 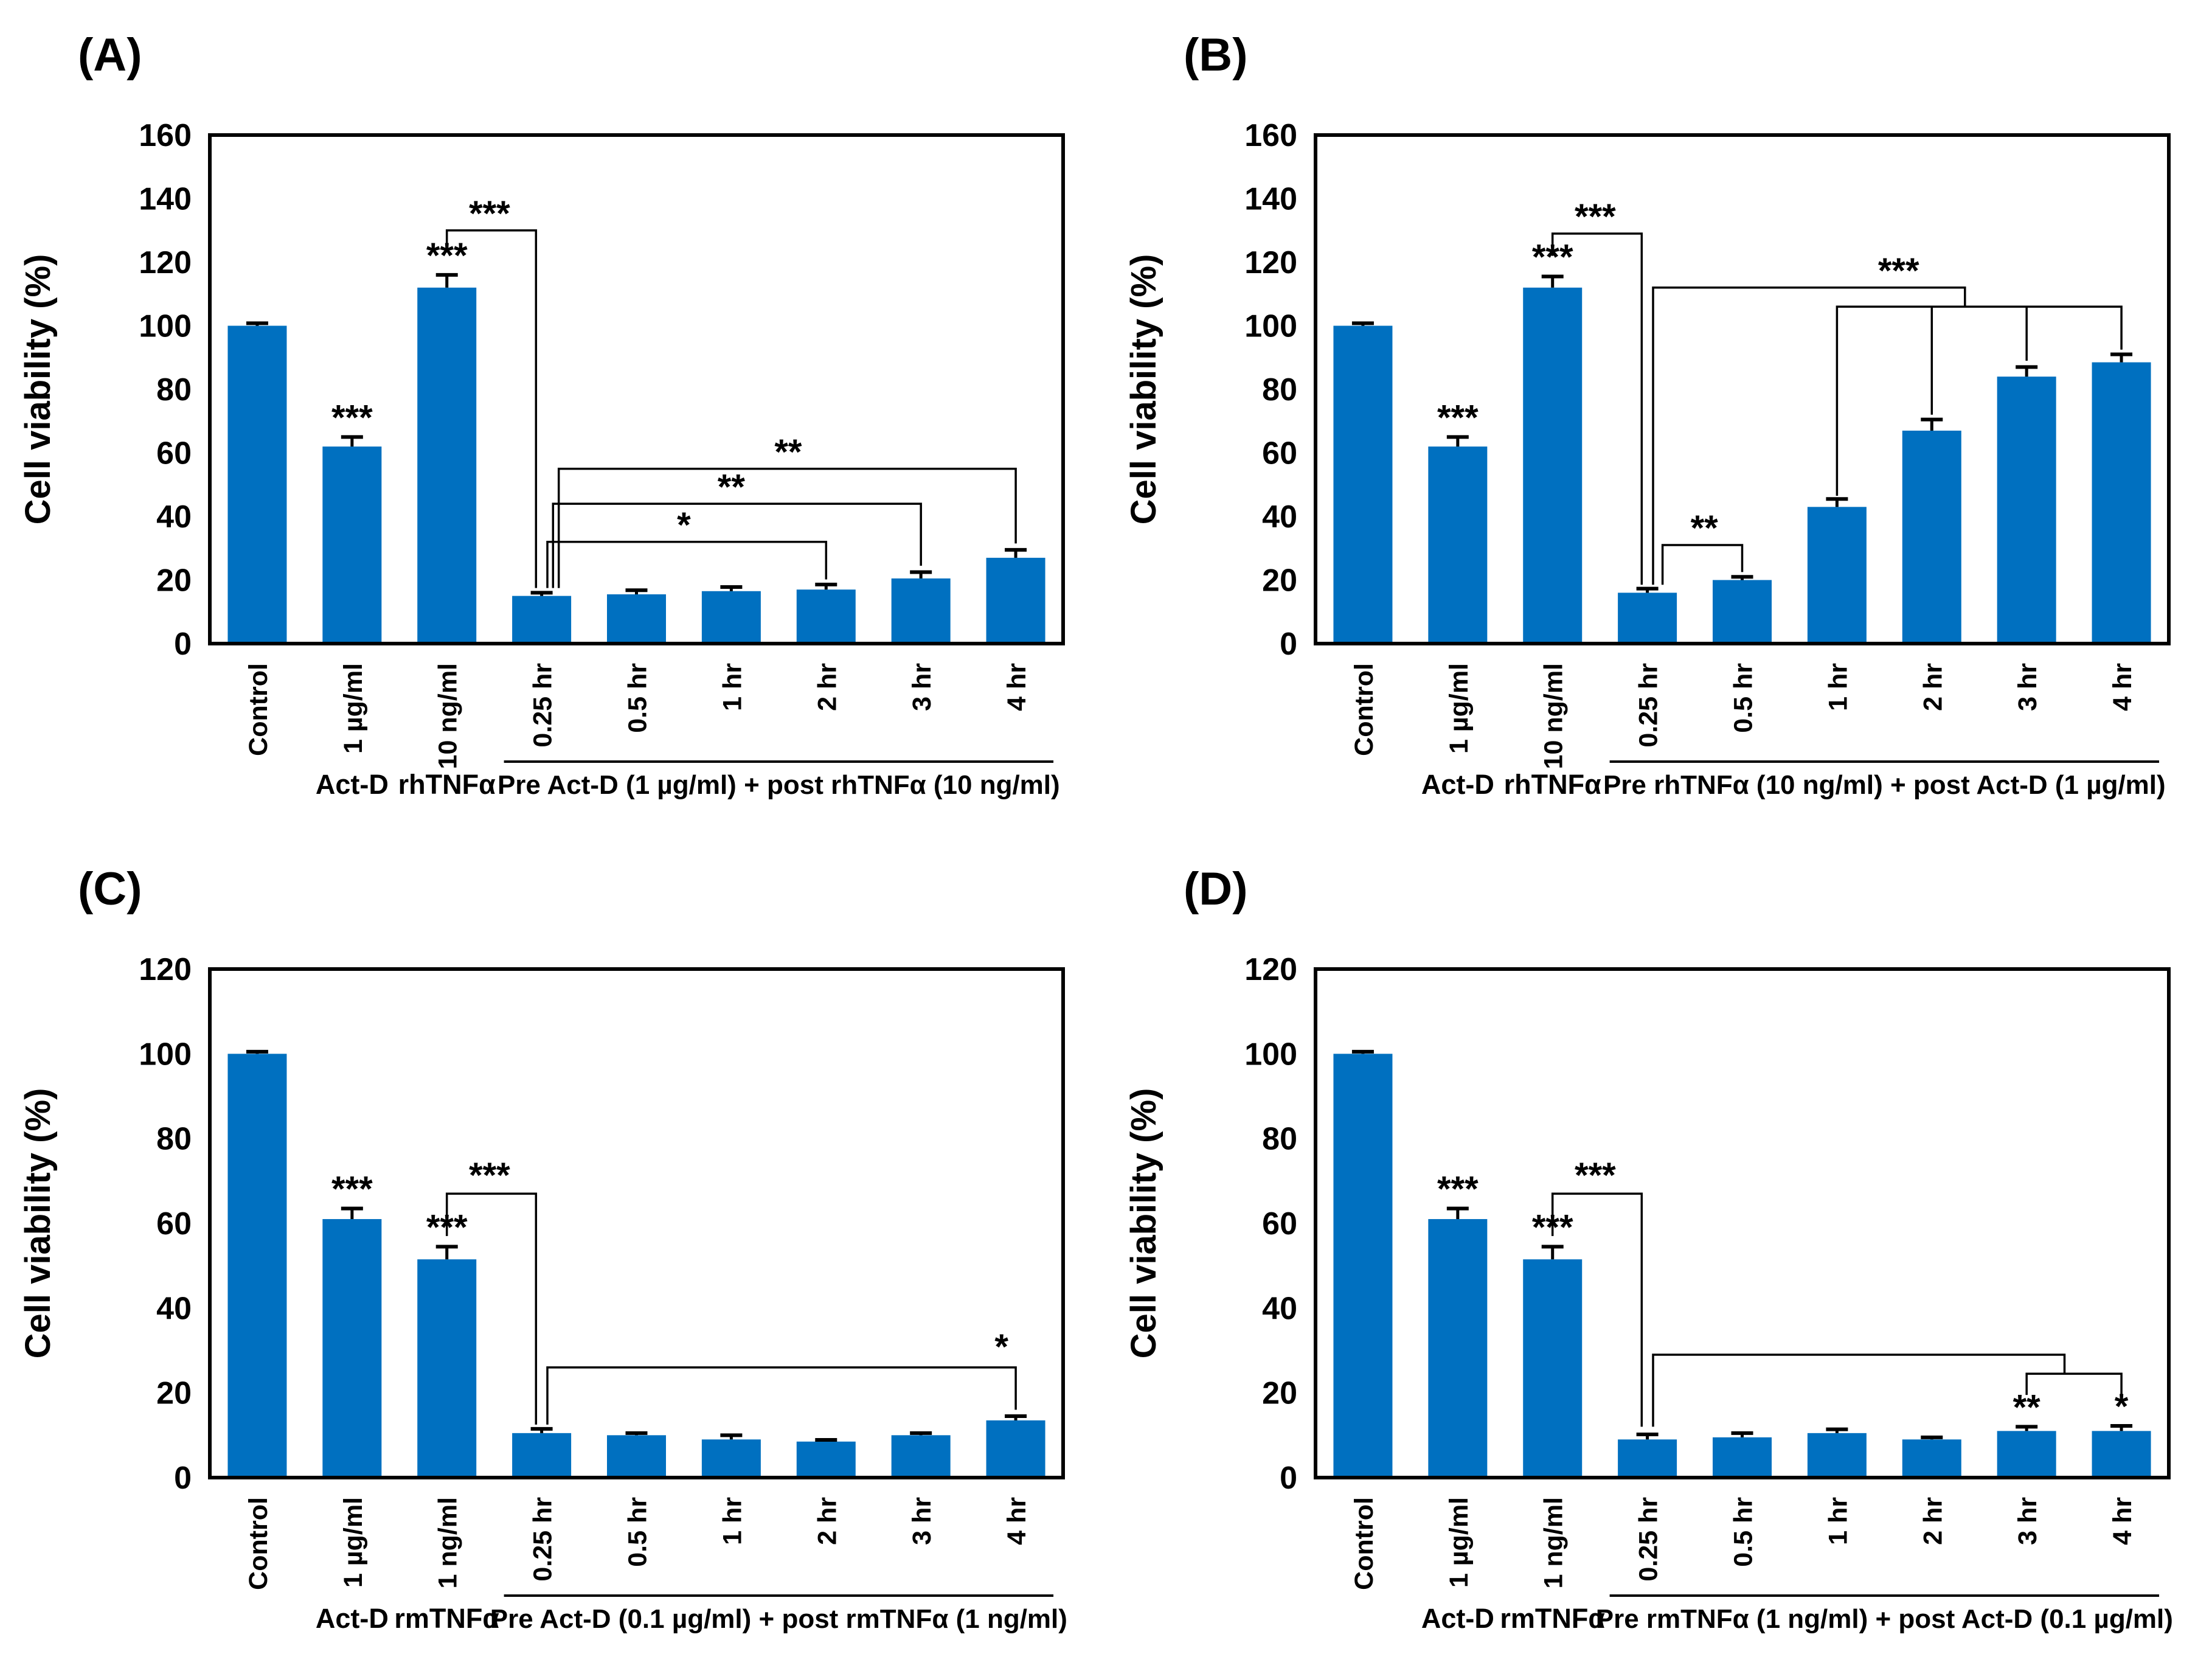 I want to click on panel-letter-label: (D), so click(x=1216, y=889).